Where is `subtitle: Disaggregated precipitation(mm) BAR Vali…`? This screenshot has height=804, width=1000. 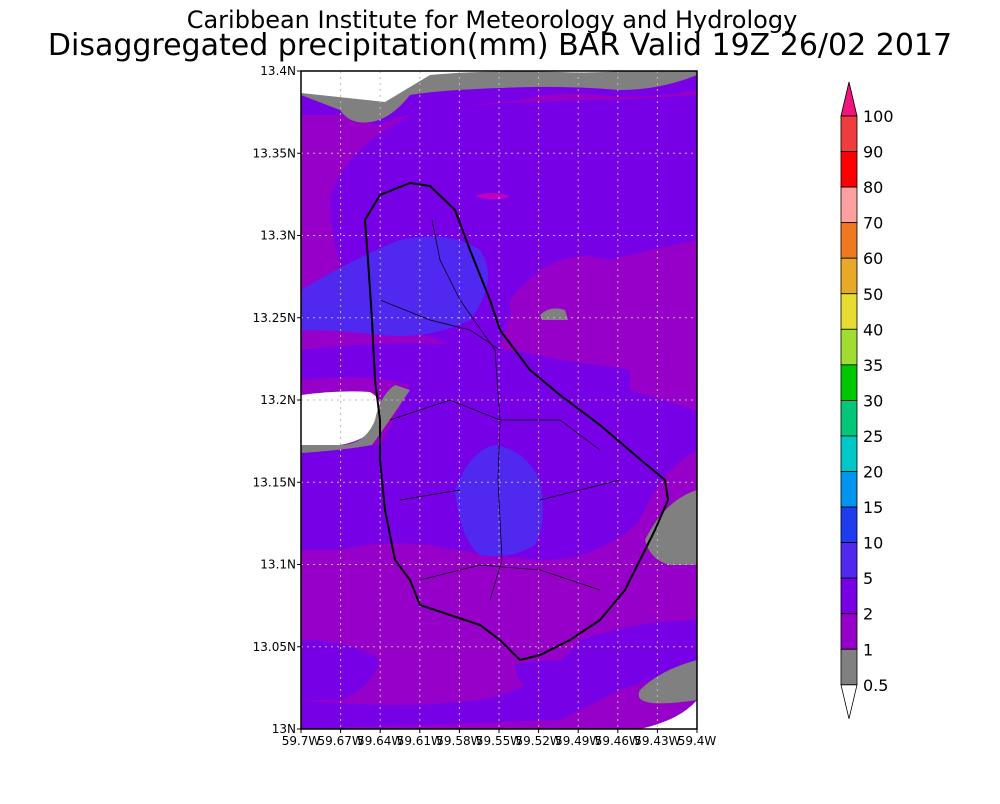 subtitle: Disaggregated precipitation(mm) BAR Vali… is located at coordinates (500, 45).